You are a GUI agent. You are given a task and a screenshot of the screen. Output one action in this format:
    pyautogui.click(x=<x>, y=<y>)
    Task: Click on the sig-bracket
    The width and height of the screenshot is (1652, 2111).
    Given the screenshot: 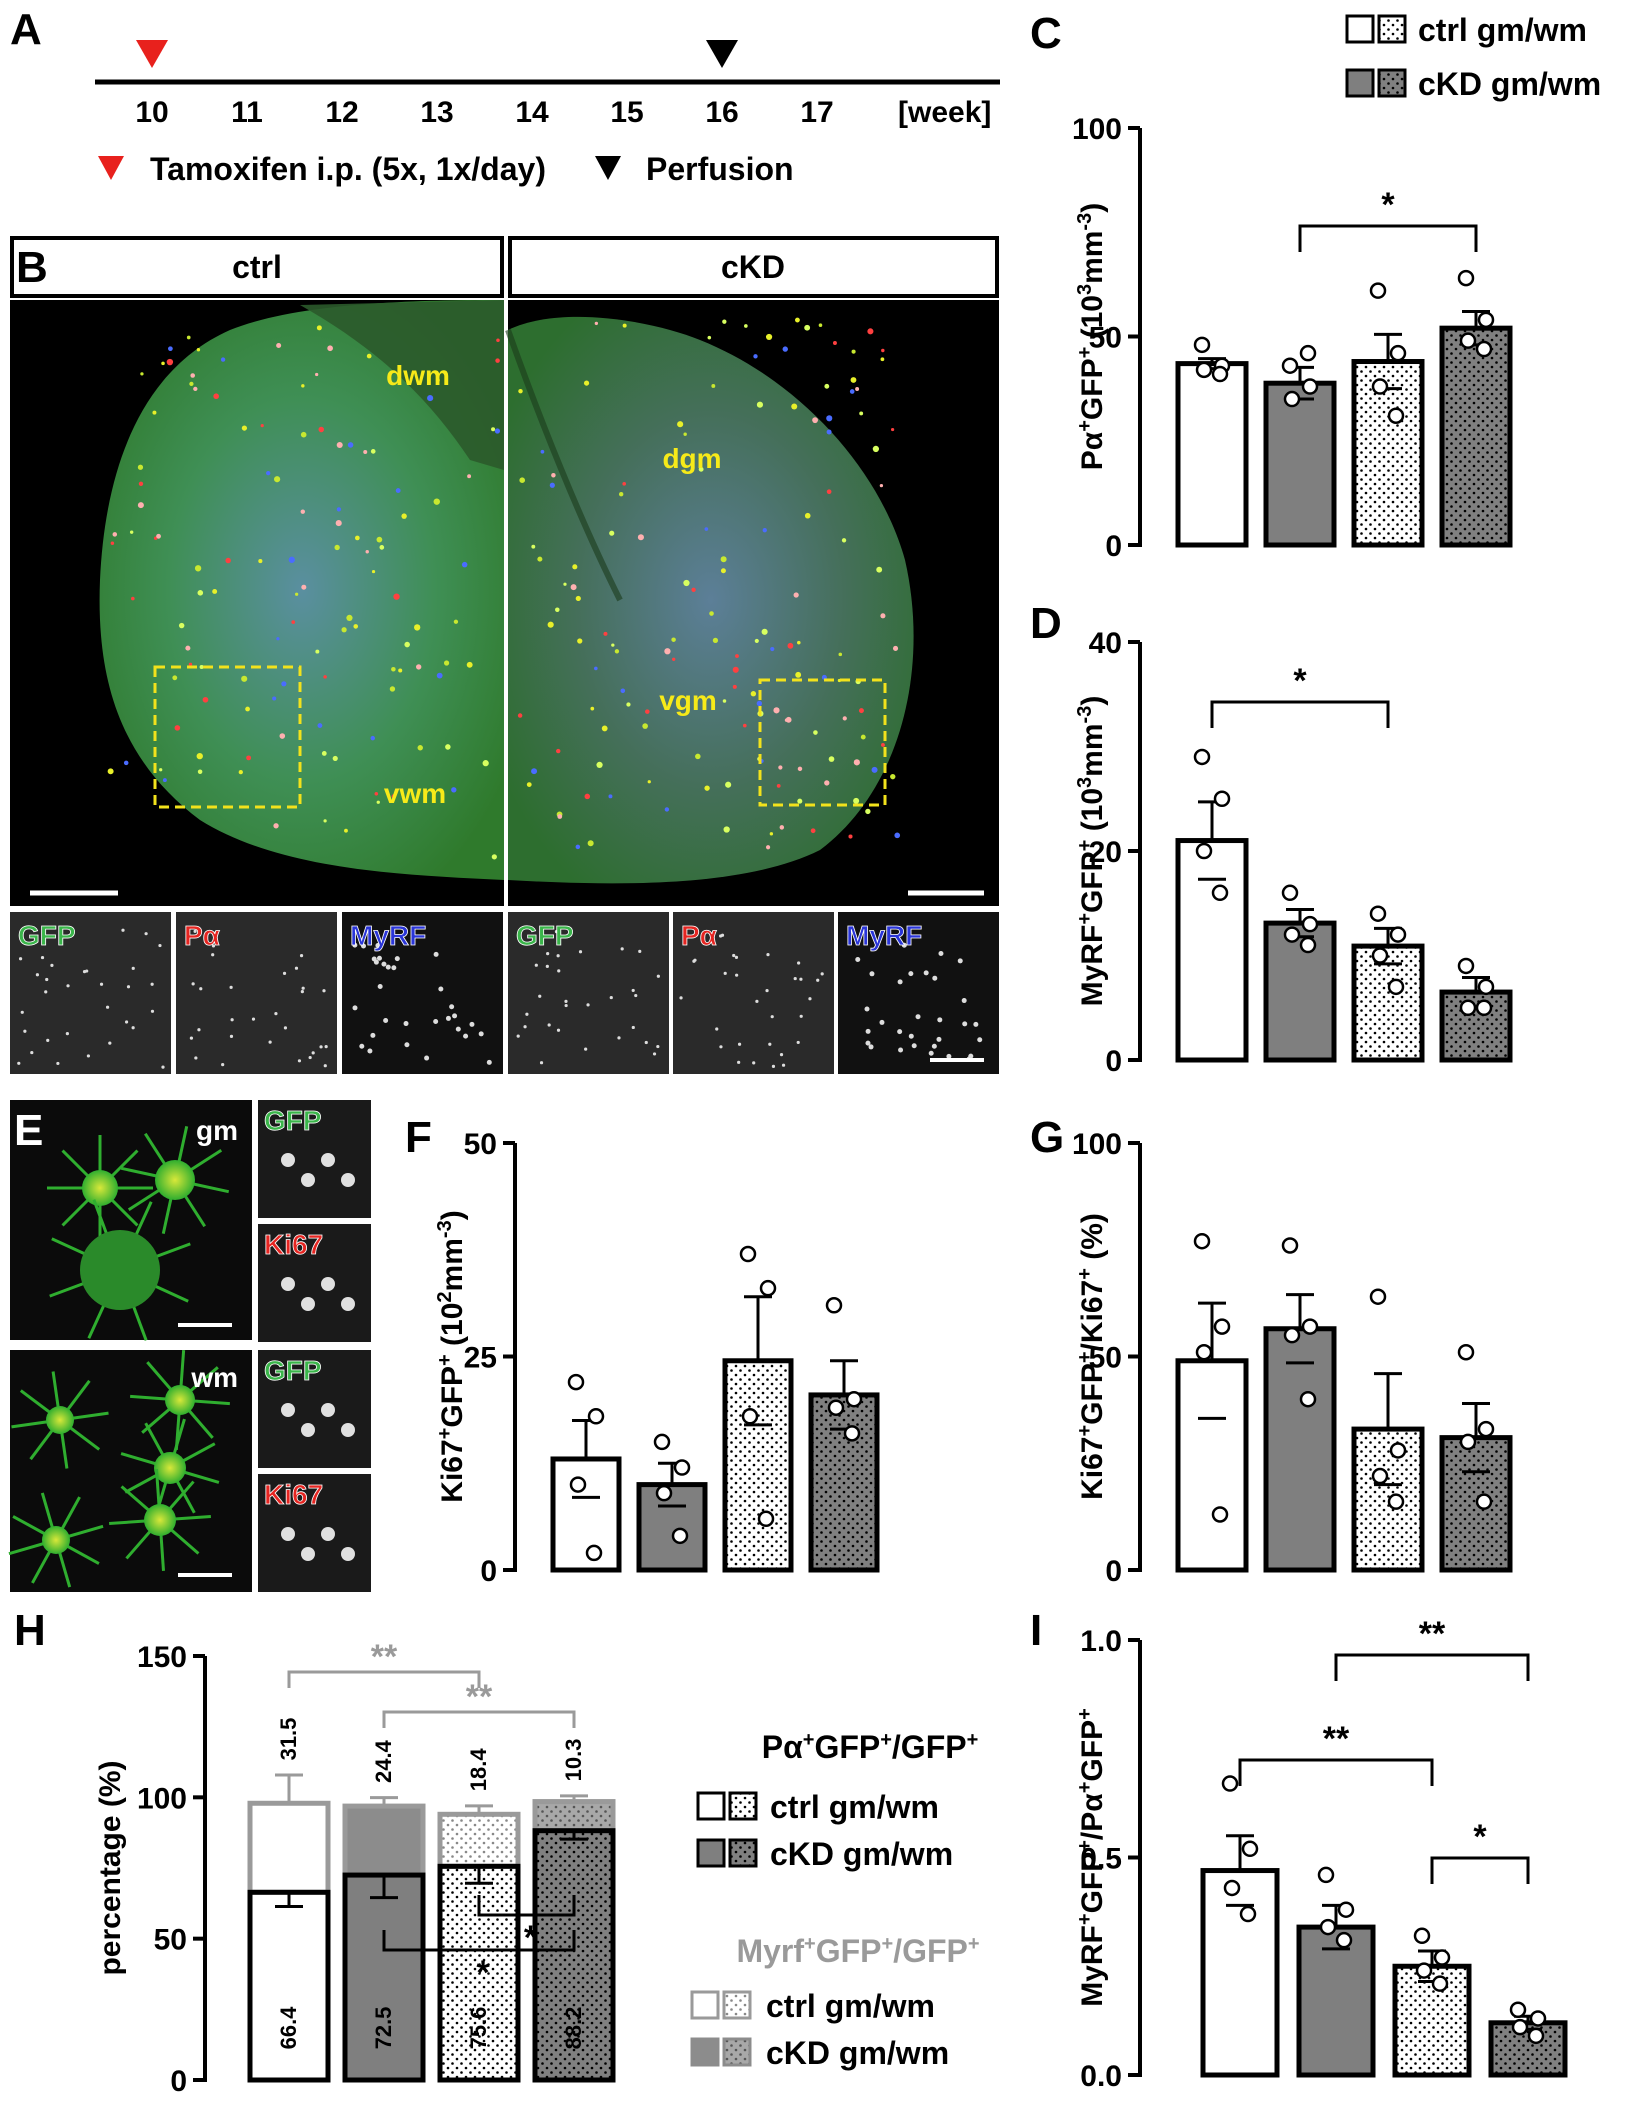 What is the action you would take?
    pyautogui.click(x=1336, y=1772)
    